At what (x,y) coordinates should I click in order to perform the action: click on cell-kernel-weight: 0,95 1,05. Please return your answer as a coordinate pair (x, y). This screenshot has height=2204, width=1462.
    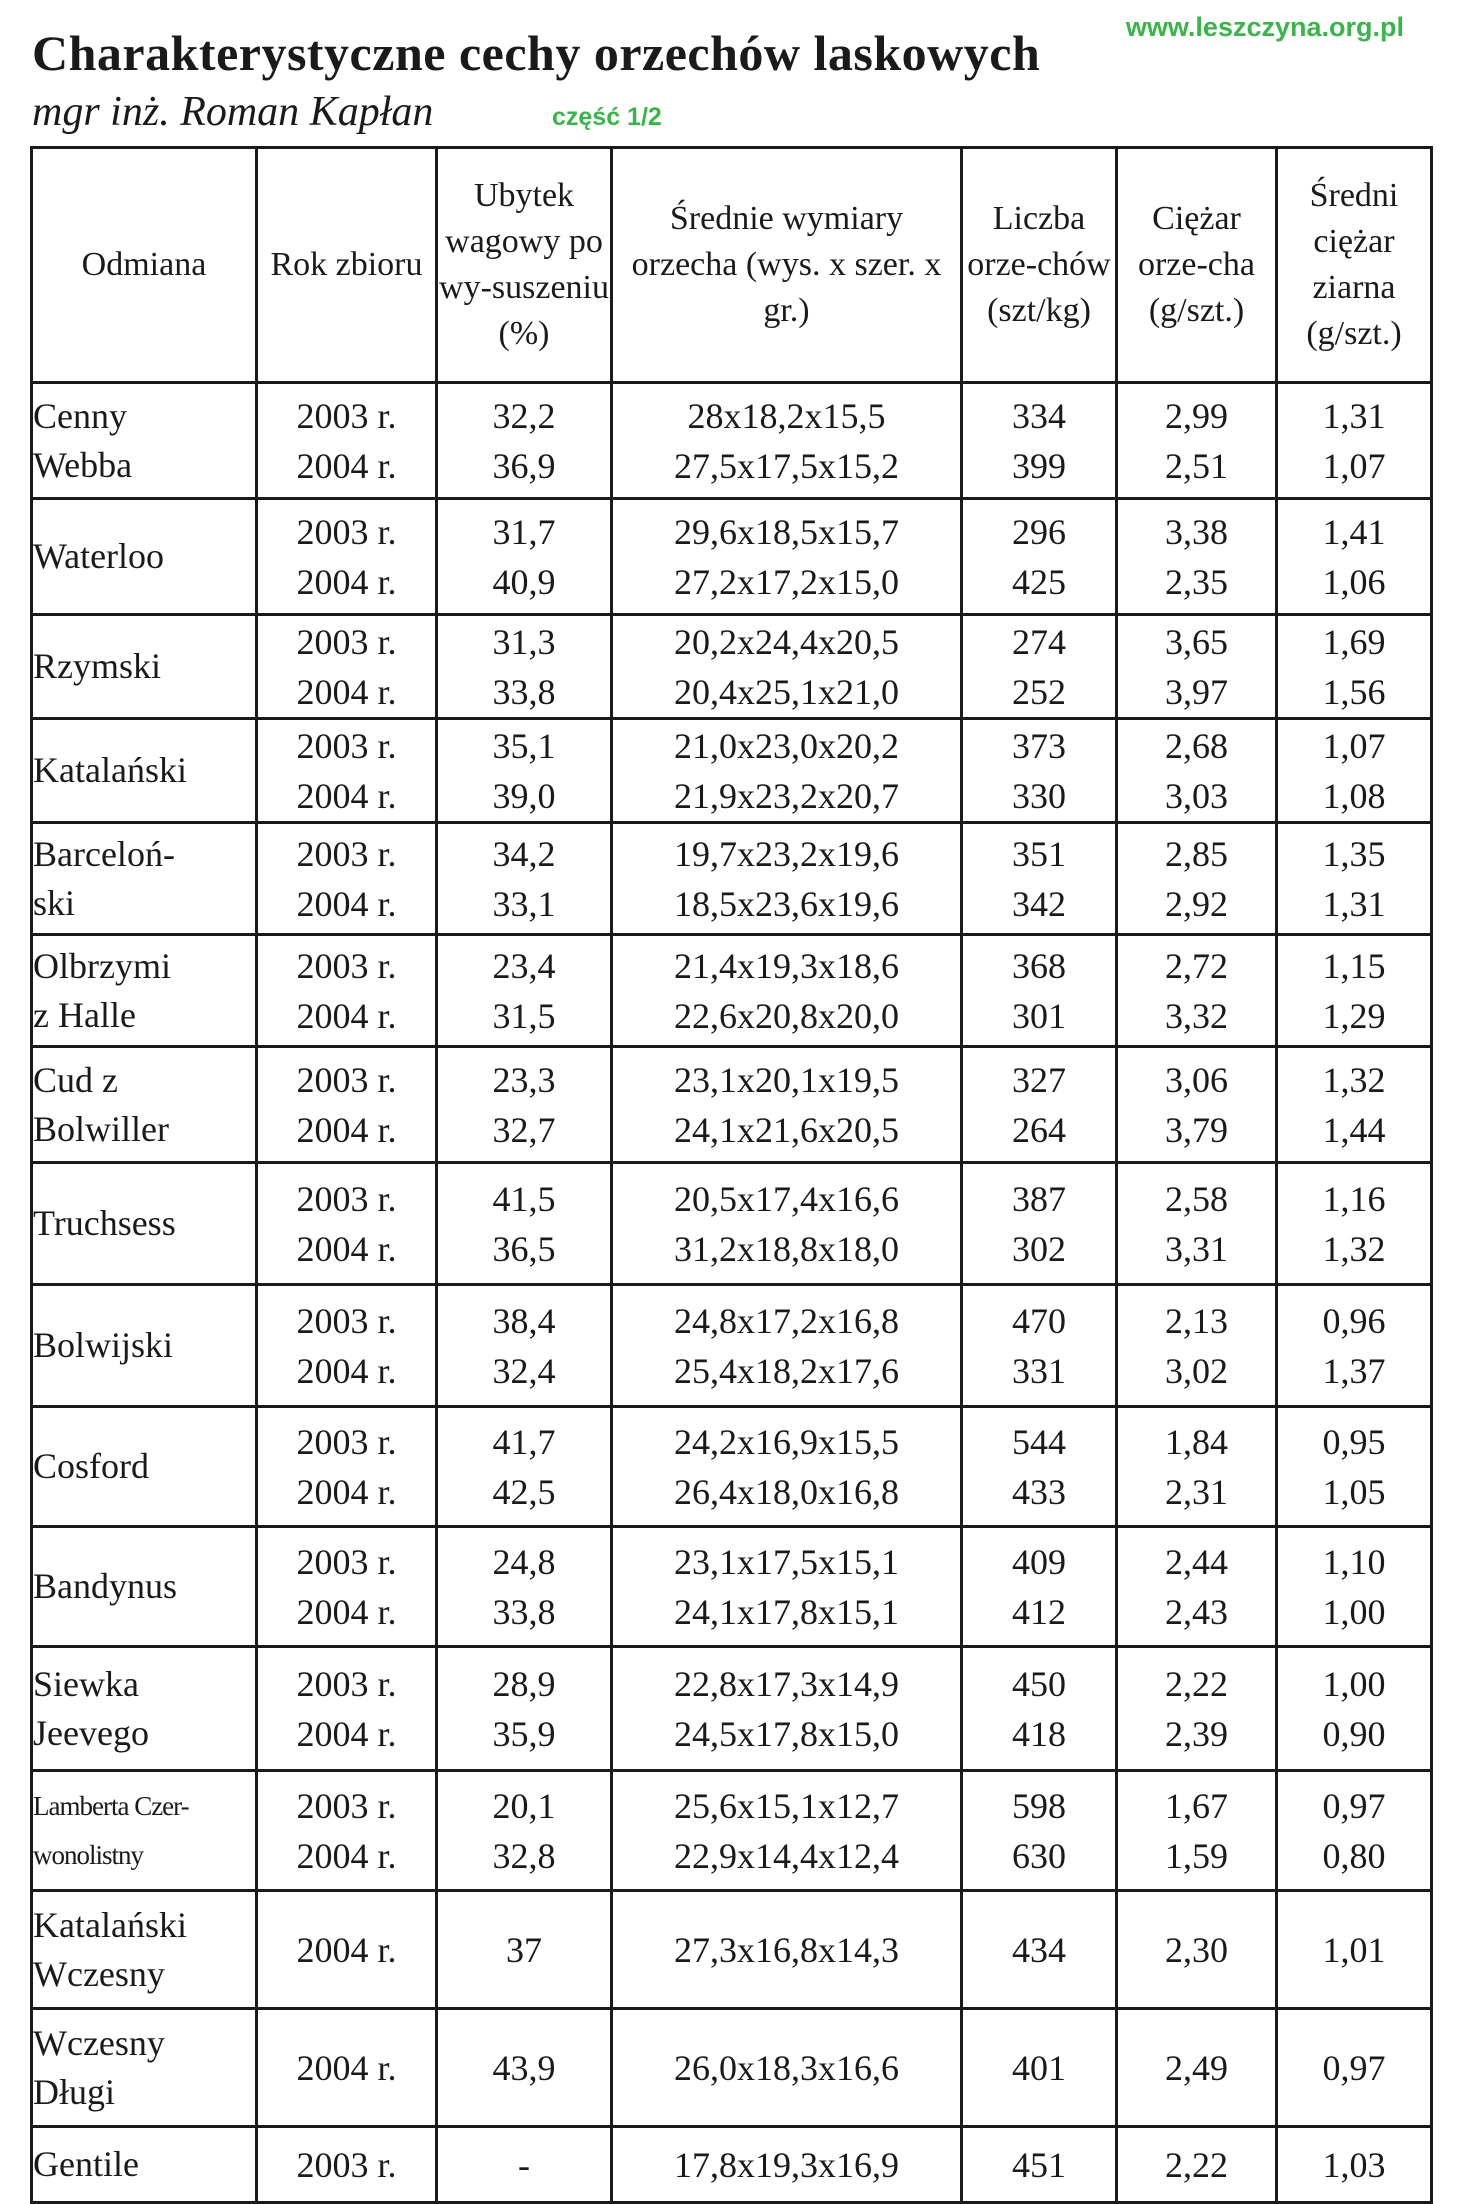
    Looking at the image, I should click on (1354, 1466).